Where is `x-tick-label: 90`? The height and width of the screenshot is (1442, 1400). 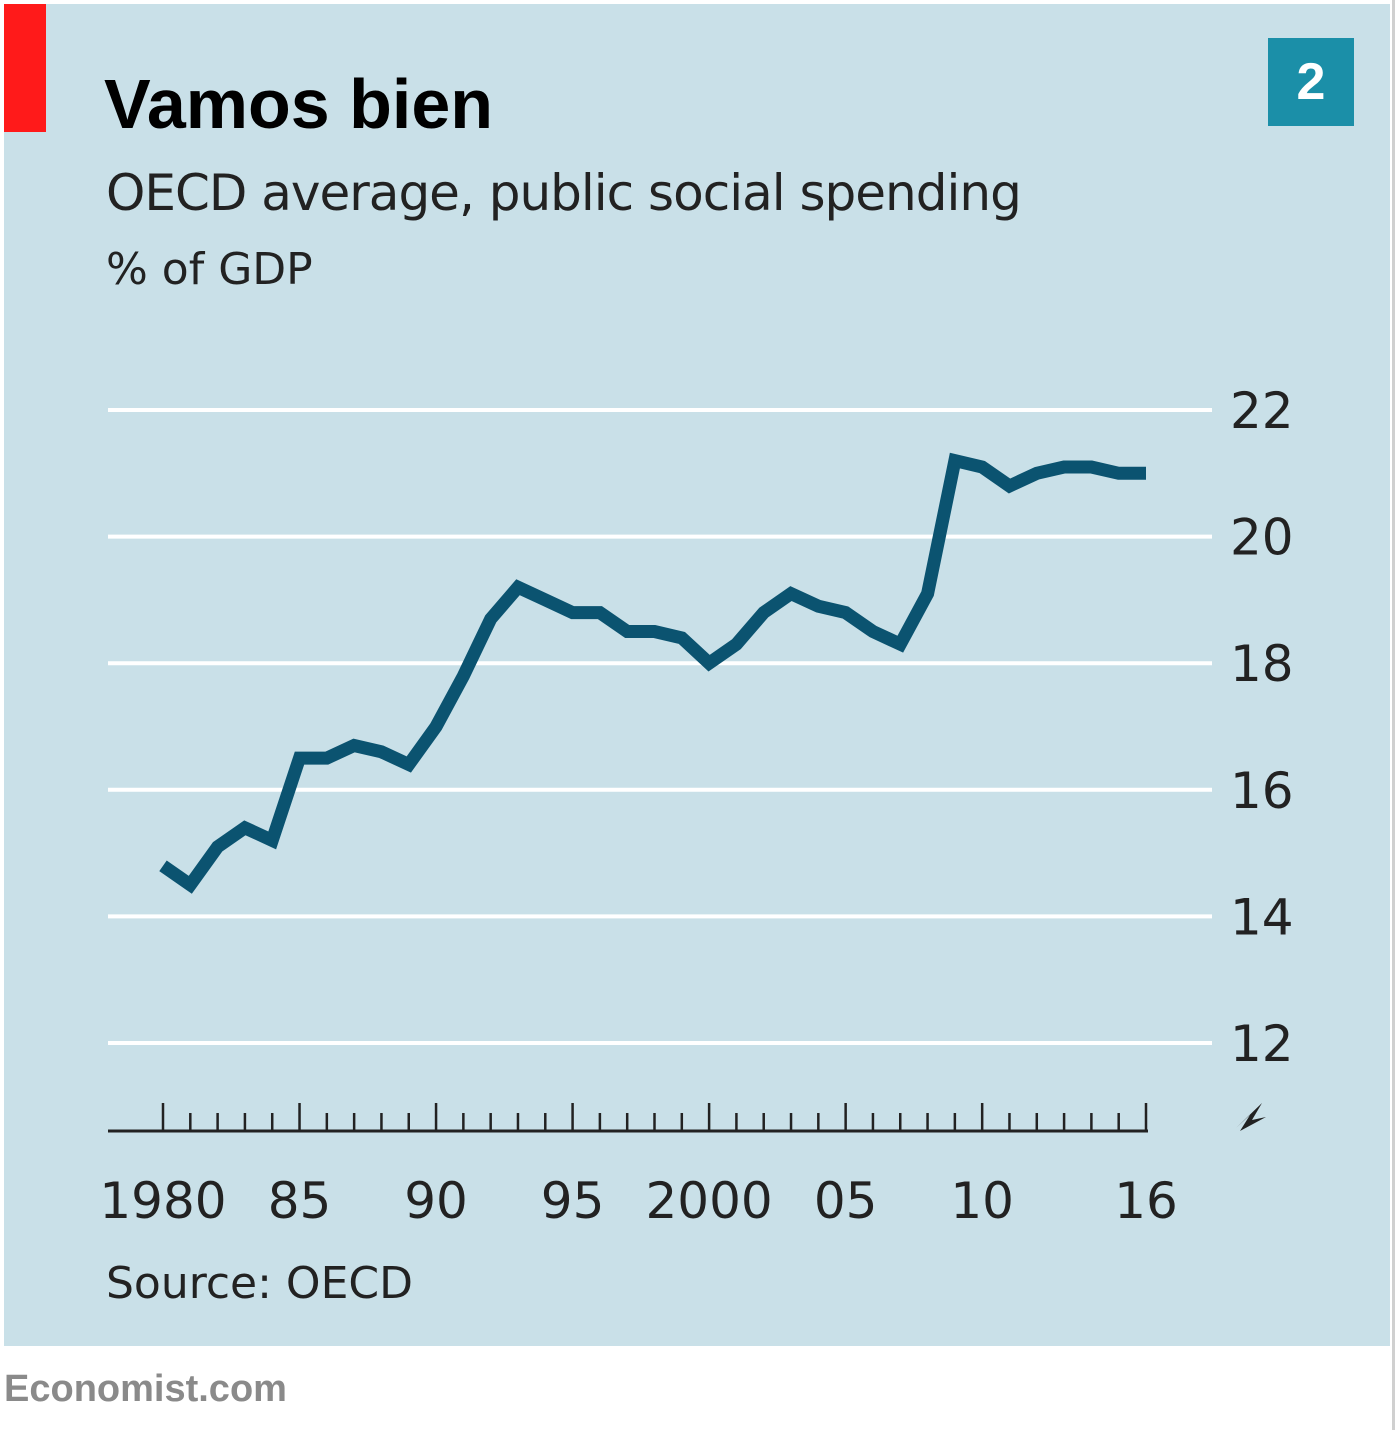
x-tick-label: 90 is located at coordinates (436, 1201).